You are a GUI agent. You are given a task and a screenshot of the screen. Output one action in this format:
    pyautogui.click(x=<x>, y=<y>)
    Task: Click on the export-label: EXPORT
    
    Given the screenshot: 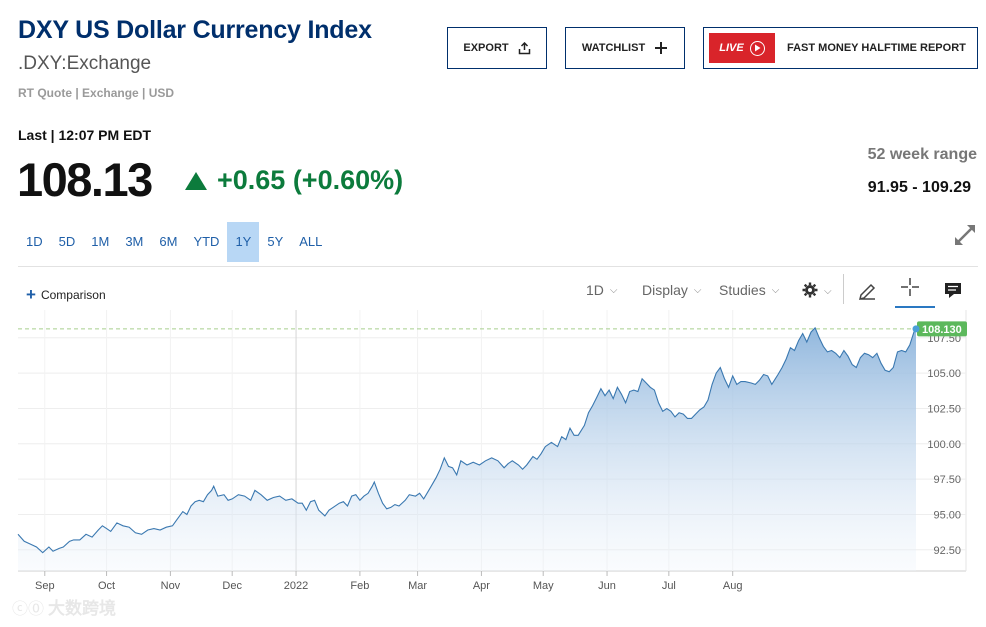 What is the action you would take?
    pyautogui.click(x=486, y=48)
    